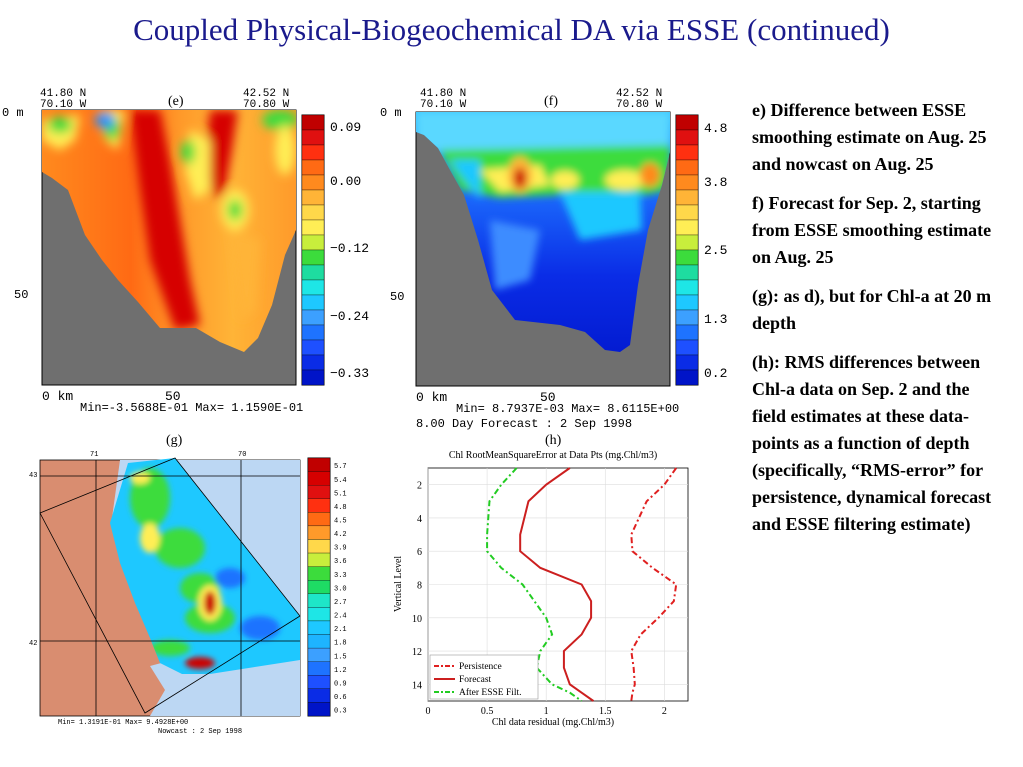 The height and width of the screenshot is (767, 1023). What do you see at coordinates (567, 409) in the screenshot?
I see `f-minmax: Min= 8.7937E-03 Max= 8.6115E+00` at bounding box center [567, 409].